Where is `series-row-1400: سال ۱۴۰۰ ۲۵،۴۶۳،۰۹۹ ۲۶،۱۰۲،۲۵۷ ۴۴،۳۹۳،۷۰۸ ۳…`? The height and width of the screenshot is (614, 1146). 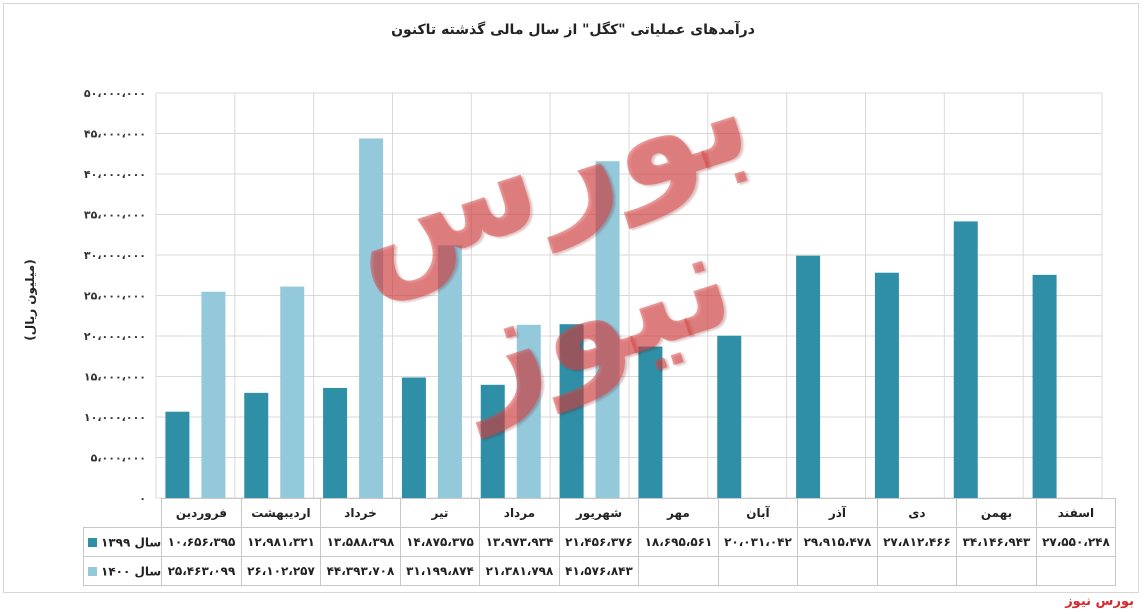
series-row-1400: سال ۱۴۰۰ ۲۵،۴۶۳،۰۹۹ ۲۶،۱۰۲،۲۵۷ ۴۴،۳۹۳،۷۰۸ ۳… is located at coordinates (599, 571).